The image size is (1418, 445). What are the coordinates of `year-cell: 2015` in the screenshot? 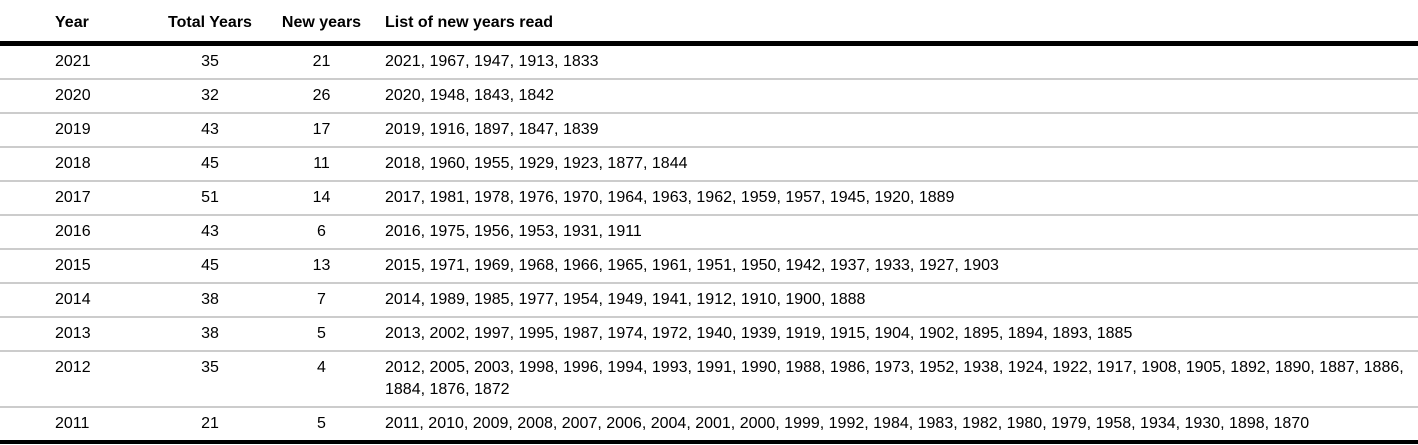 It's located at (73, 265).